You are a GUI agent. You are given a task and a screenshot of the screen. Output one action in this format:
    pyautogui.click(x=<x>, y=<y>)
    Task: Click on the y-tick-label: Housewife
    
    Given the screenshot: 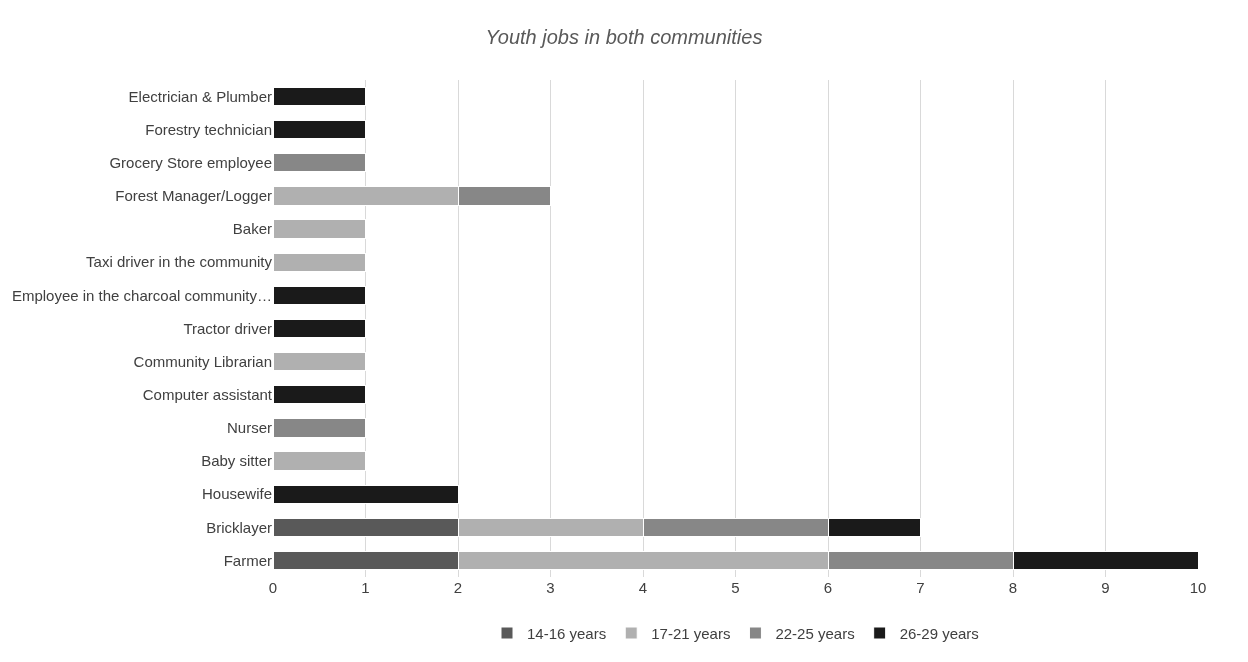 What is the action you would take?
    pyautogui.click(x=236, y=494)
    